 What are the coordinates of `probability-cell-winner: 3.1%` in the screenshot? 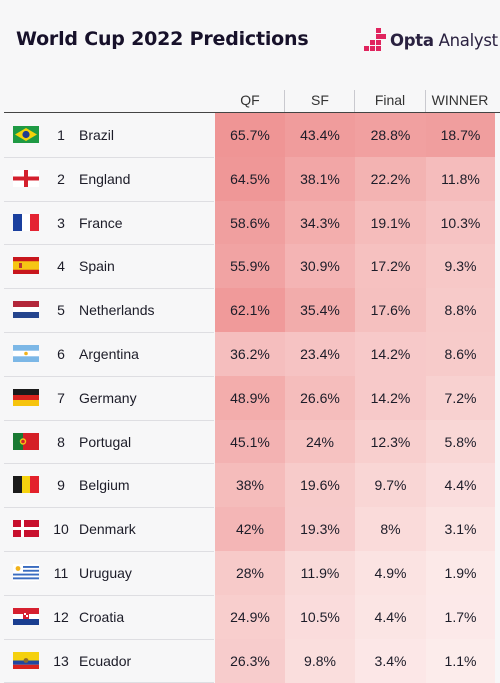 It's located at (460, 529).